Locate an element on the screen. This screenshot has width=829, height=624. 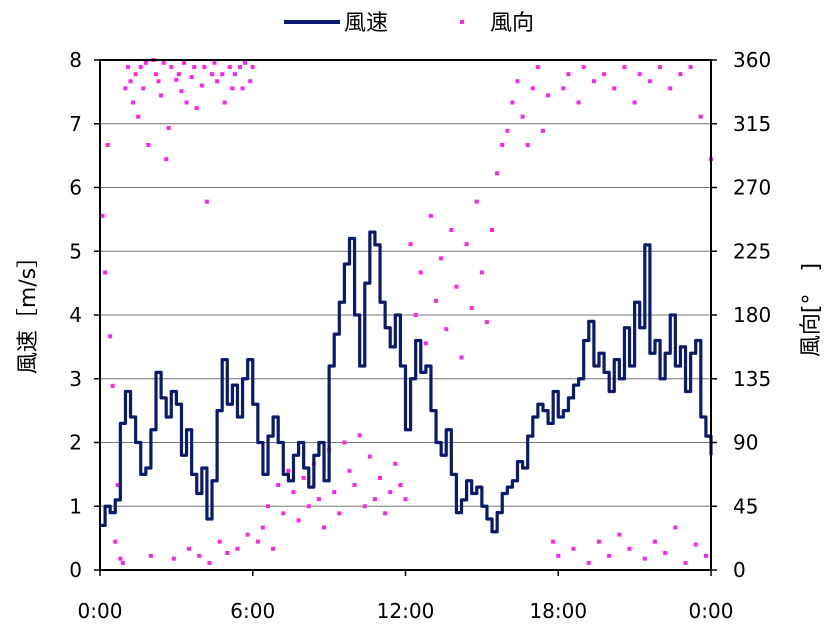
right-axis-title: 風向[° ] is located at coordinates (811, 310).